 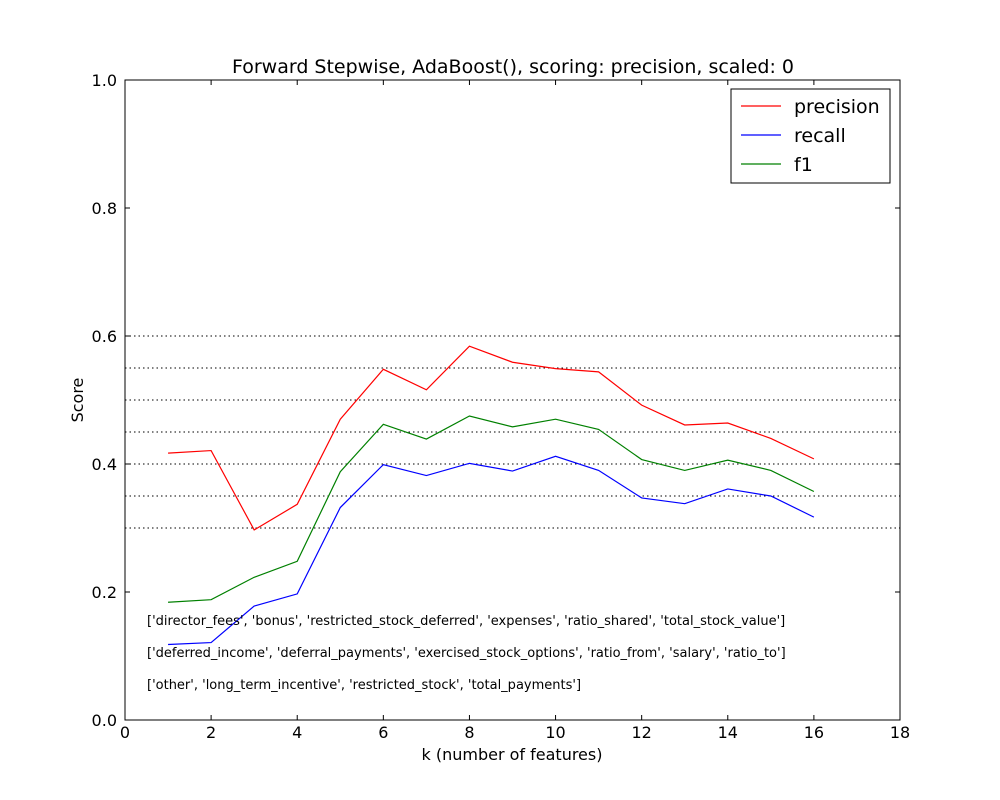 I want to click on legend-label: precision, so click(x=837, y=107).